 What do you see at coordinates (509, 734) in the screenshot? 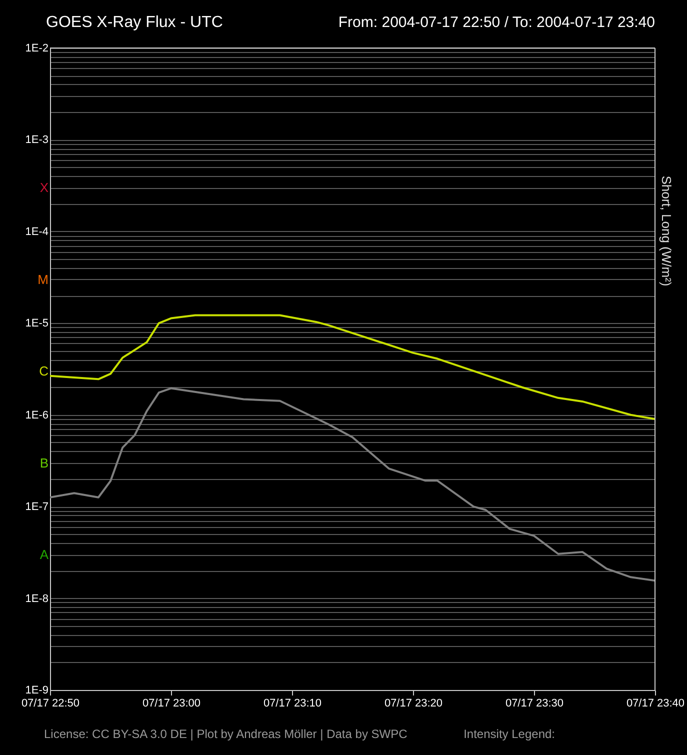
I see `text: Intensity Legend:` at bounding box center [509, 734].